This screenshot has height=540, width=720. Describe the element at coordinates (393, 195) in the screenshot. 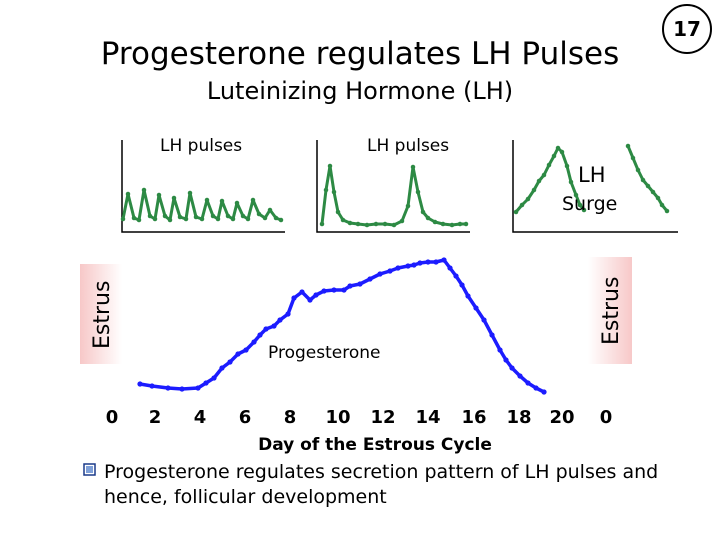

I see `lh-trace-high-amplitude` at that location.